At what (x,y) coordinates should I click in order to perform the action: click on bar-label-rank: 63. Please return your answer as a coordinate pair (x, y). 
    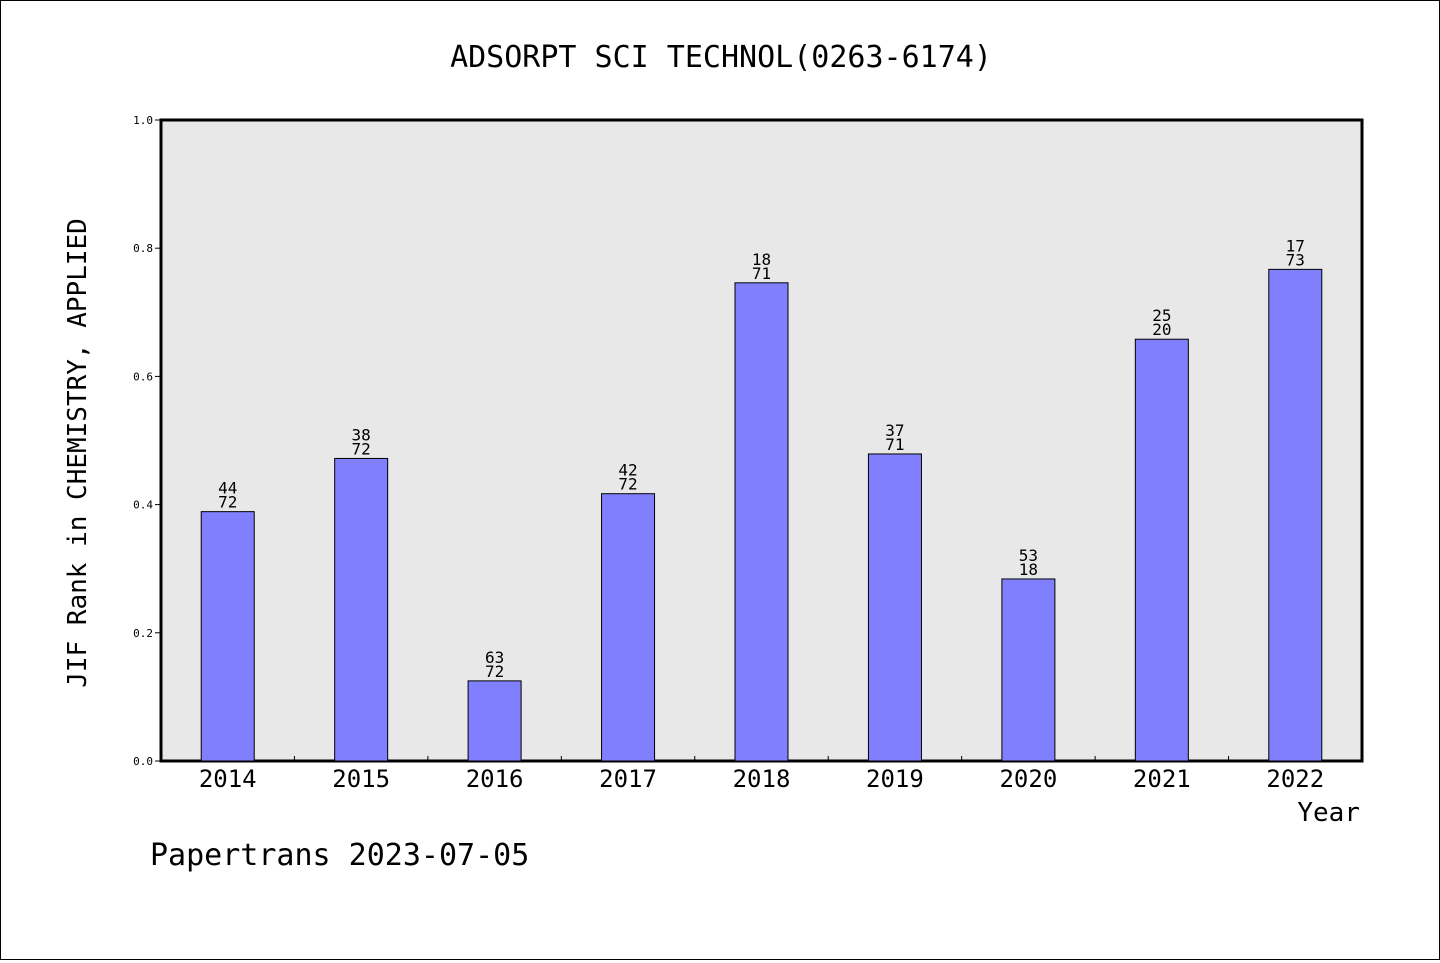
    Looking at the image, I should click on (494, 657).